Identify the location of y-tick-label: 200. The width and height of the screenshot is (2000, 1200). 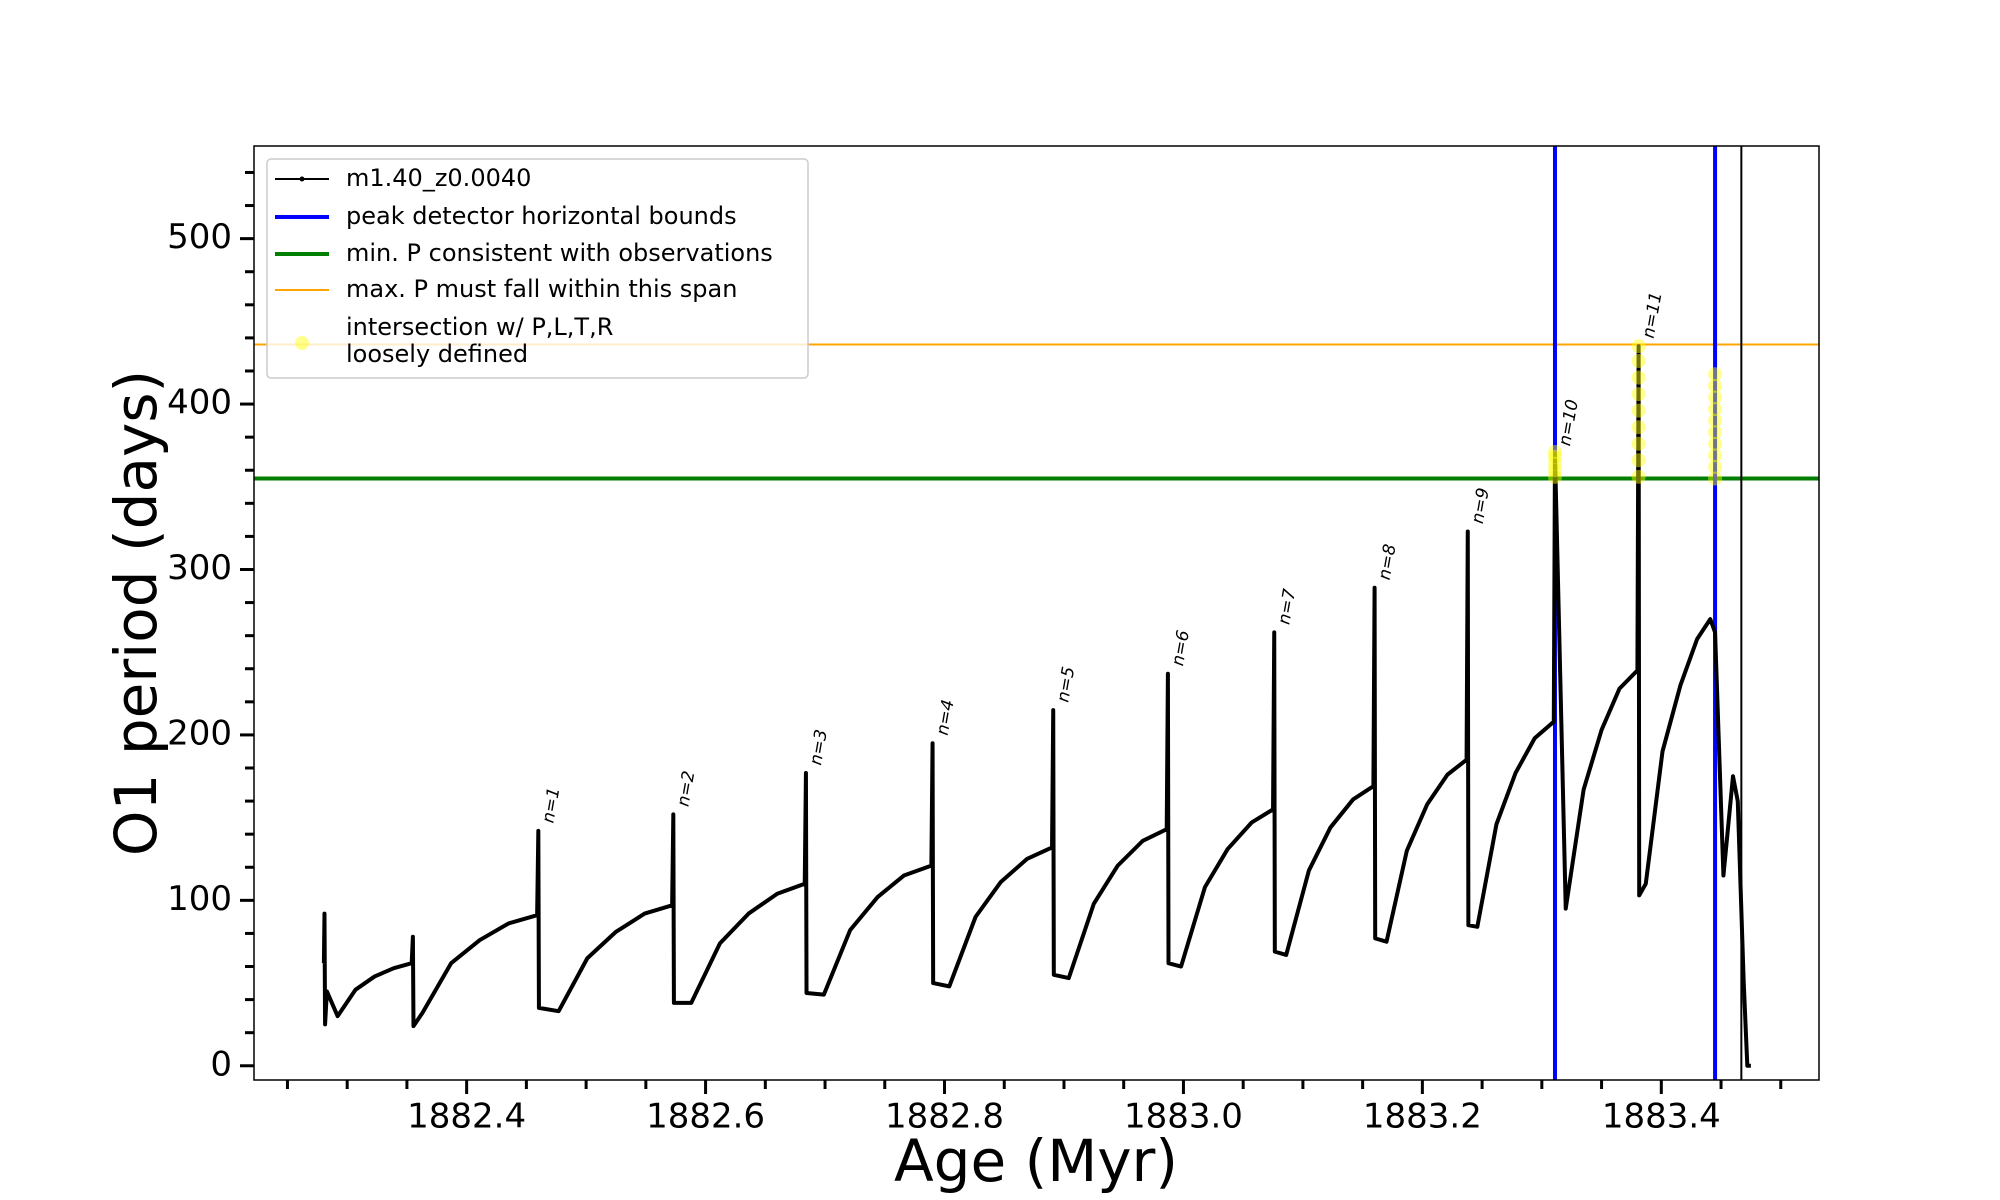
(199, 733).